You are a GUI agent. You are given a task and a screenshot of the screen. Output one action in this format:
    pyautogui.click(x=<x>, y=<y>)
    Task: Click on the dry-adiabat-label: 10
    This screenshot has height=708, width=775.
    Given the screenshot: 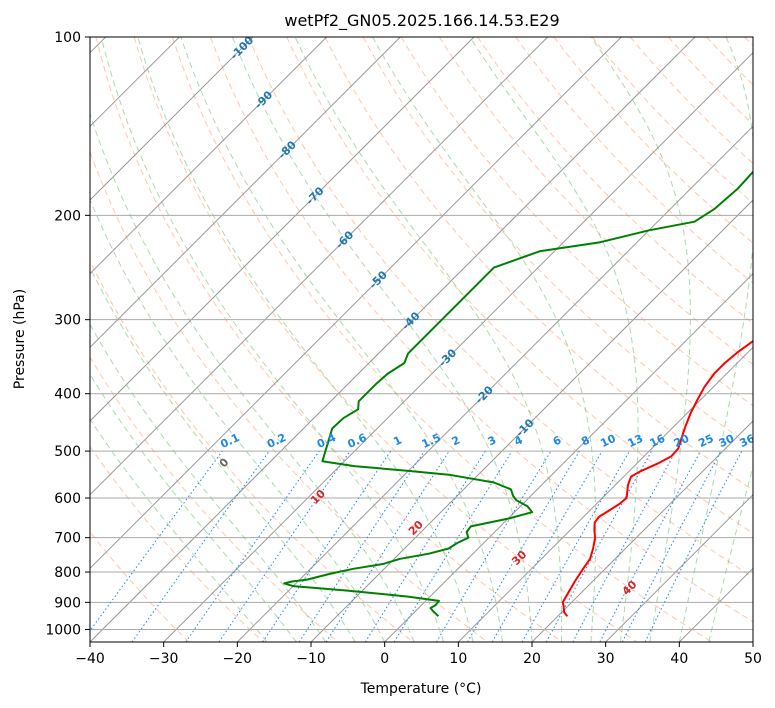 What is the action you would take?
    pyautogui.click(x=318, y=497)
    